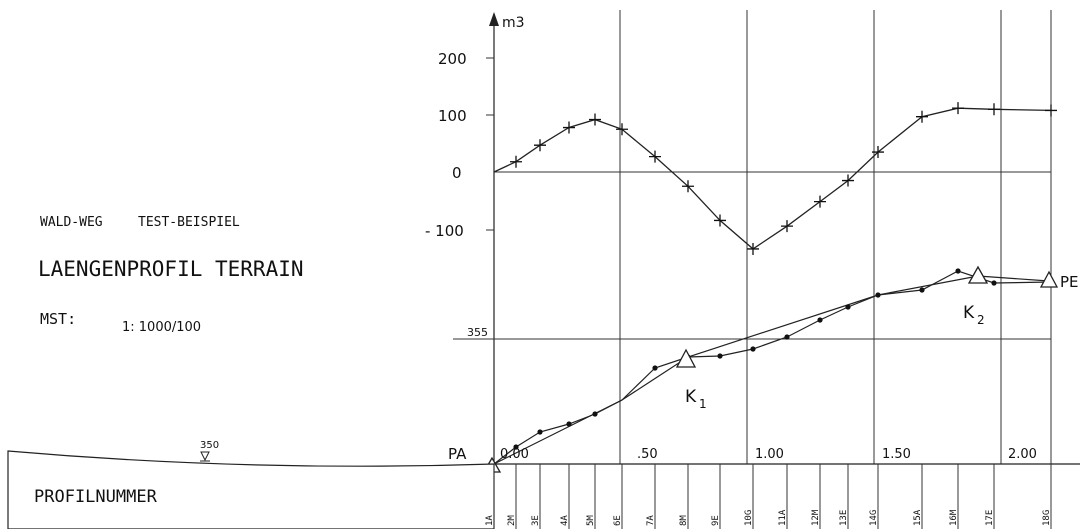  What do you see at coordinates (457, 454) in the screenshot?
I see `pa-label: PA` at bounding box center [457, 454].